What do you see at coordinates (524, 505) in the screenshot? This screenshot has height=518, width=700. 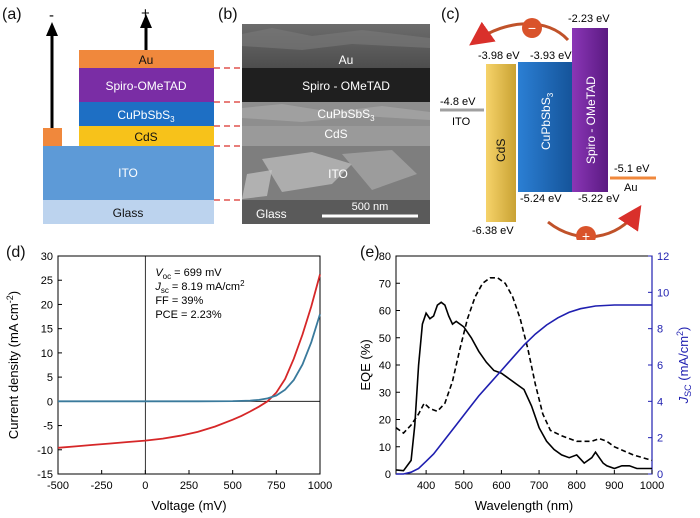 I see `x-axis-label: Wavelength (nm)` at bounding box center [524, 505].